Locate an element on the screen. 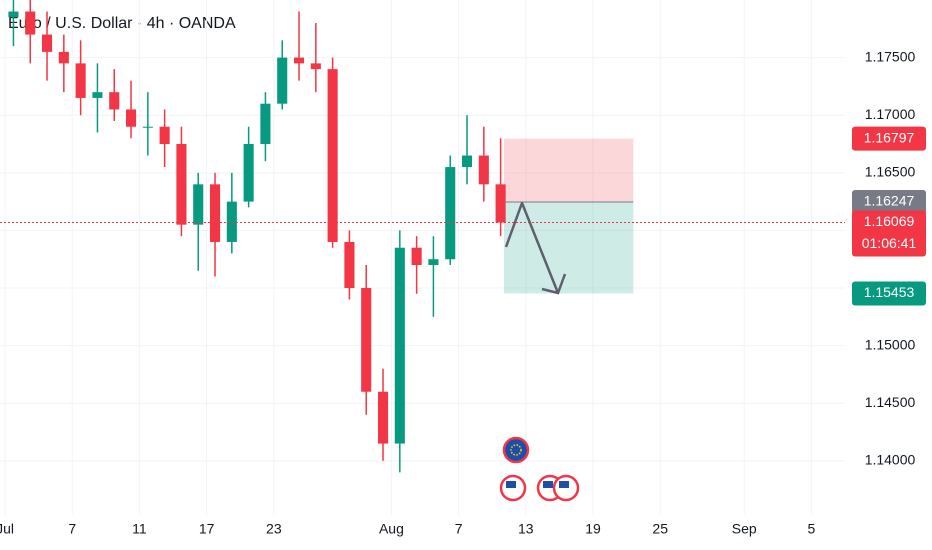  countdown-label: 01:06:41 is located at coordinates (889, 243).